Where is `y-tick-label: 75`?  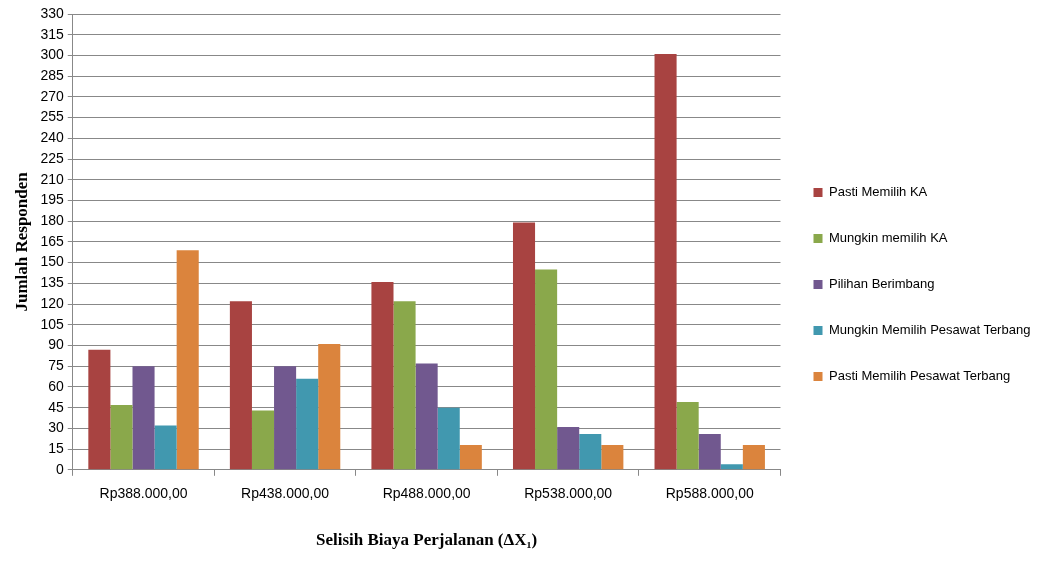 y-tick-label: 75 is located at coordinates (56, 365).